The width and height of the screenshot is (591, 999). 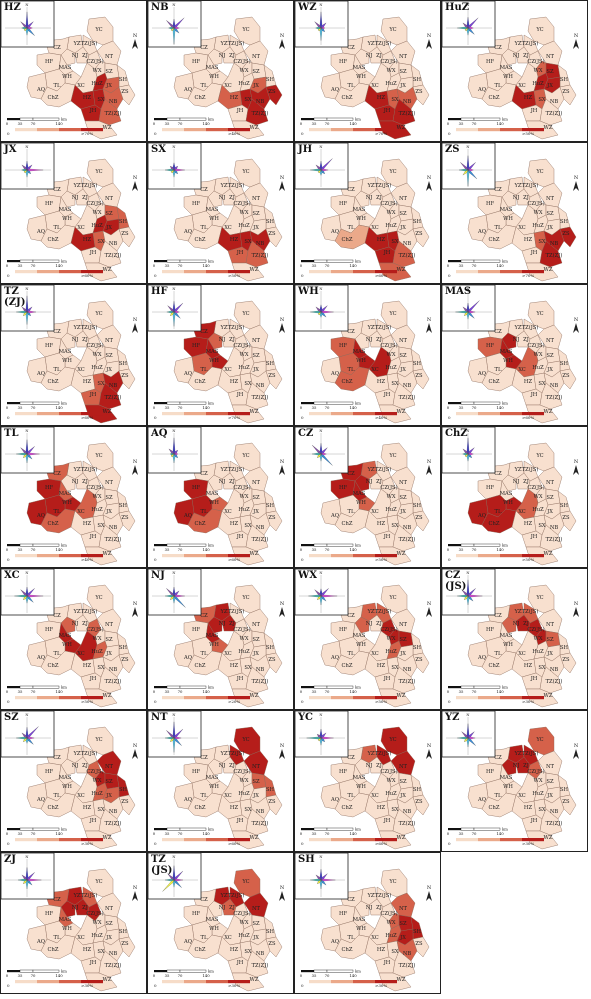 What do you see at coordinates (549, 228) in the screenshot?
I see `city-label-jx: JX` at bounding box center [549, 228].